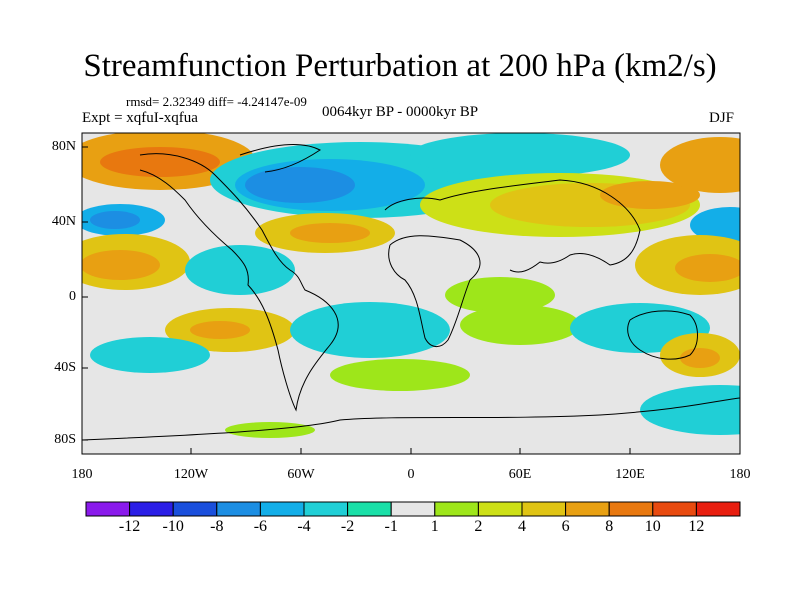 This screenshot has height=600, width=800. I want to click on coastline-eurasia, so click(512, 226).